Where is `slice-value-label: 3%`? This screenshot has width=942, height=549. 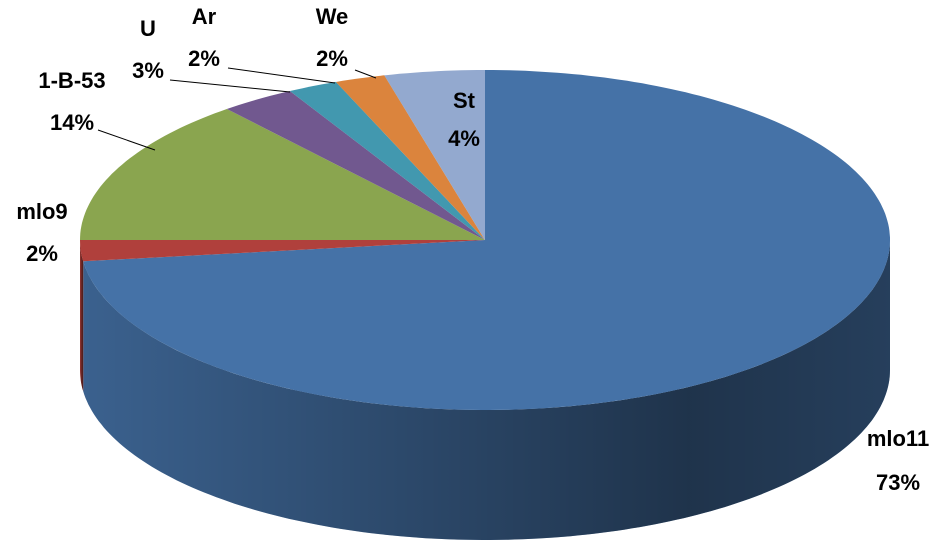
slice-value-label: 3% is located at coordinates (148, 70).